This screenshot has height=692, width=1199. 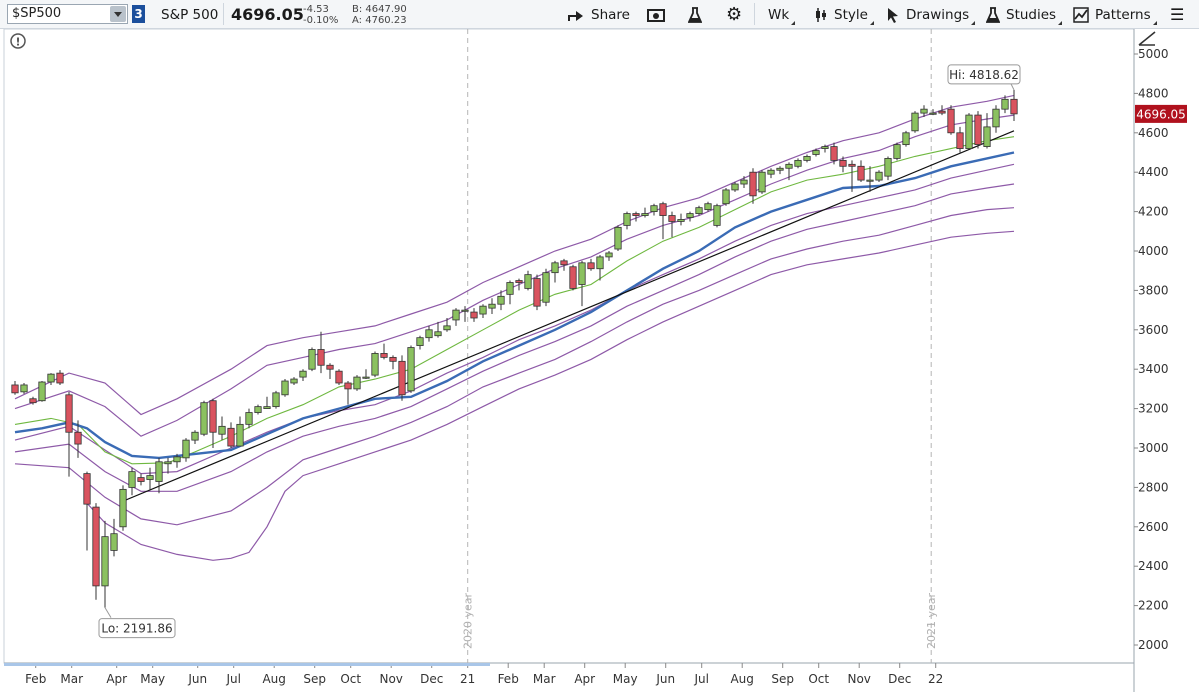 I want to click on patterns-button: Patterns, so click(x=1115, y=14).